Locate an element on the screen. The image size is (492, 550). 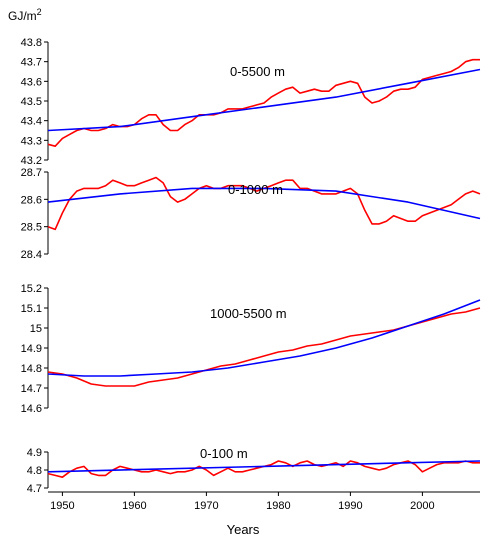
y-tick-label: 14.6 is located at coordinates (31, 409).